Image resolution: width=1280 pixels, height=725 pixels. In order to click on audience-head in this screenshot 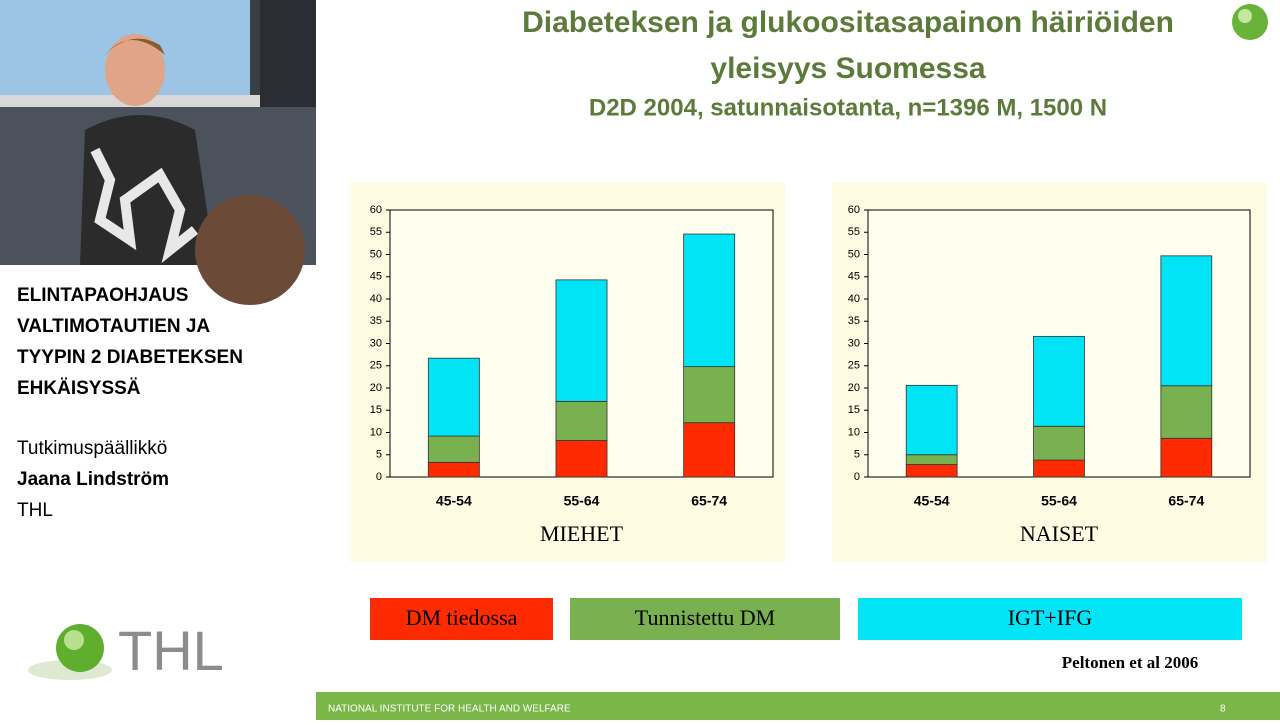, I will do `click(250, 250)`.